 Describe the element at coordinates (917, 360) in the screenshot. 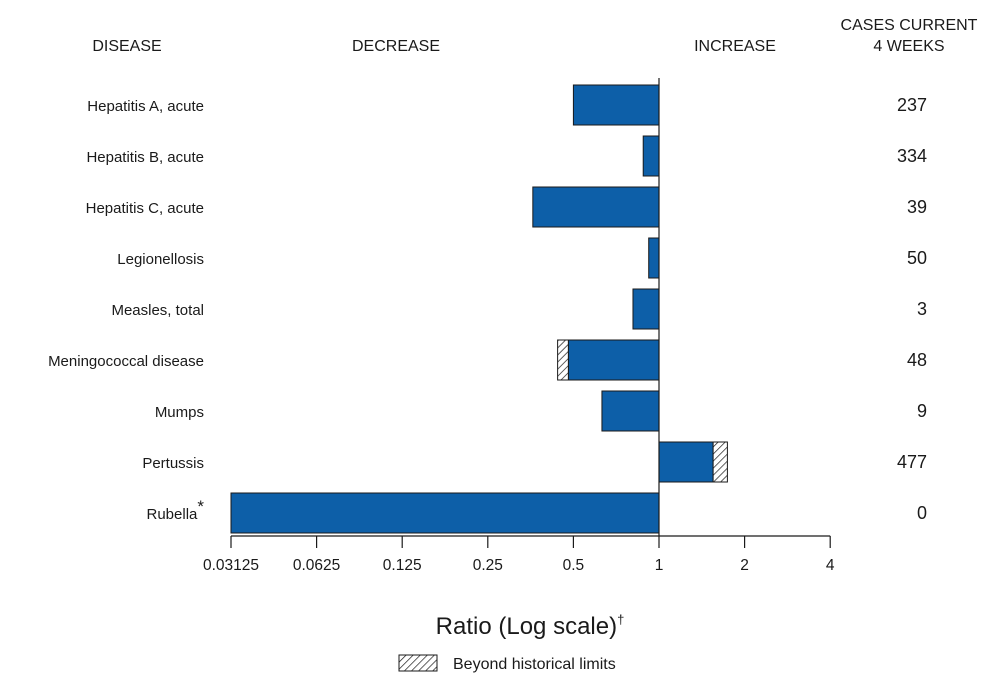

I see `cases-value-5: 48` at that location.